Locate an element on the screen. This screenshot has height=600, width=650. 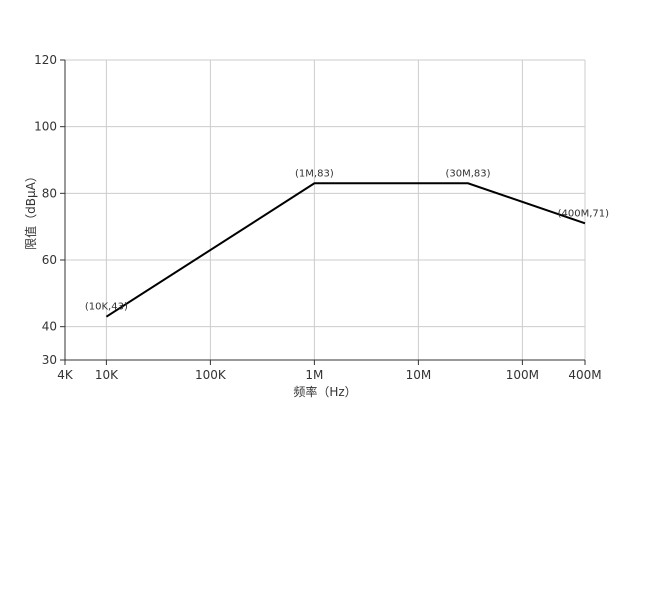
point-label: (10K,43) is located at coordinates (106, 307).